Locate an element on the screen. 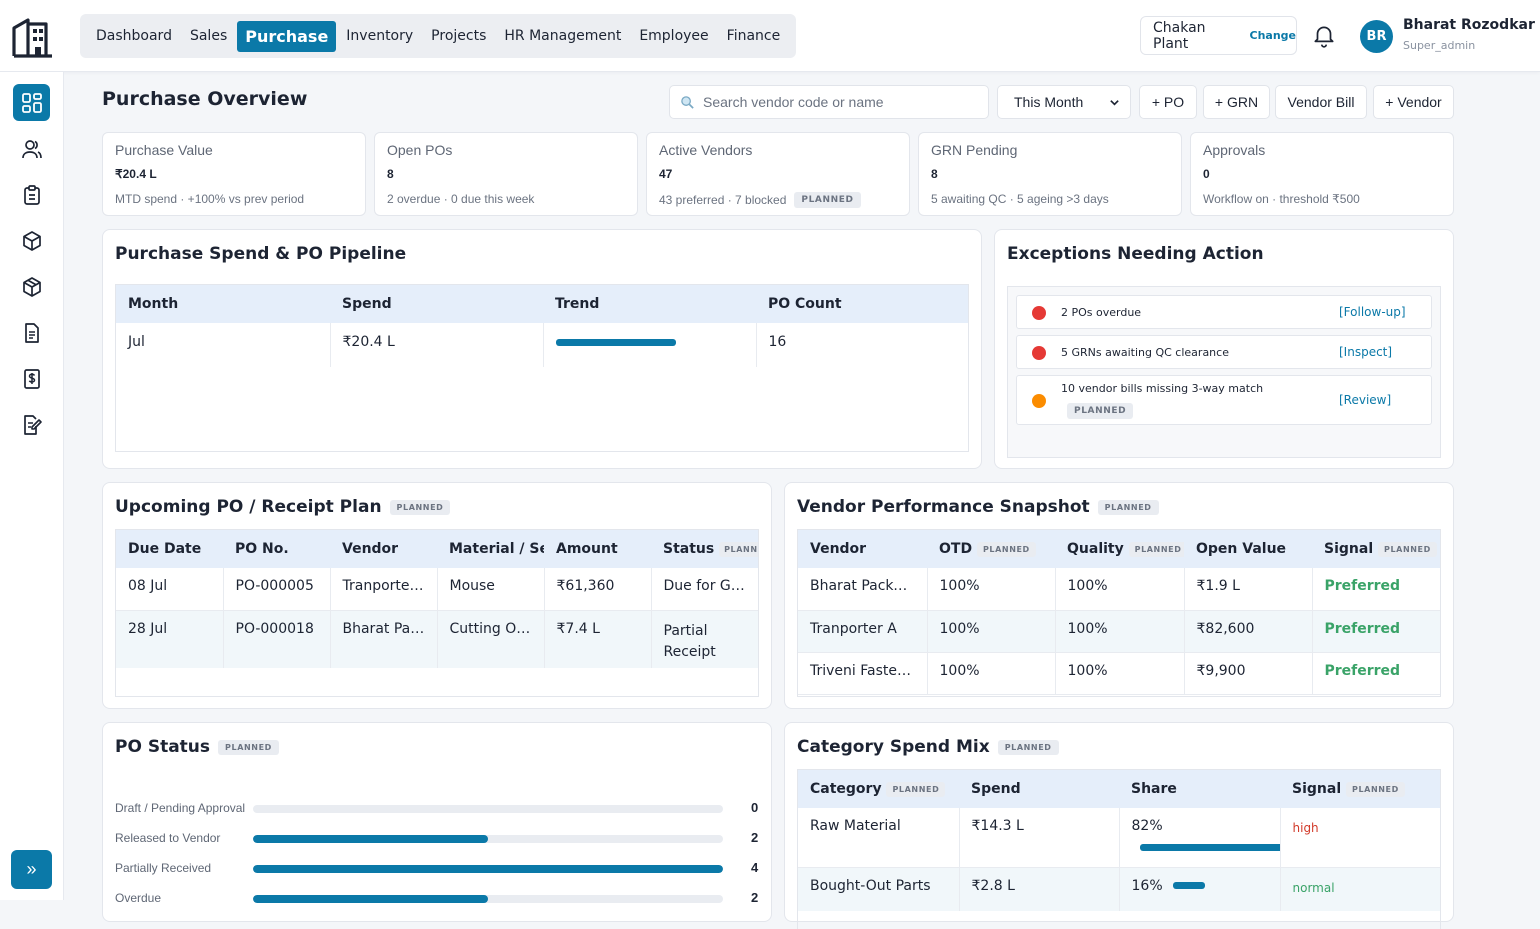  cell-share: 82% is located at coordinates (1200, 838).